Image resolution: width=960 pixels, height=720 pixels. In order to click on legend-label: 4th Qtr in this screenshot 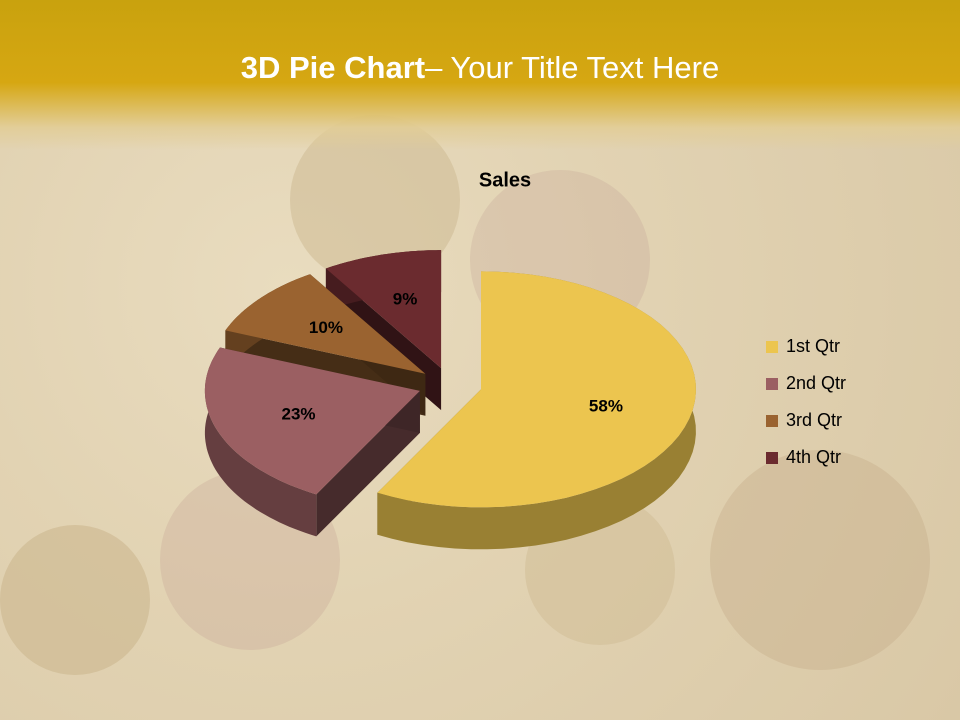, I will do `click(813, 457)`.